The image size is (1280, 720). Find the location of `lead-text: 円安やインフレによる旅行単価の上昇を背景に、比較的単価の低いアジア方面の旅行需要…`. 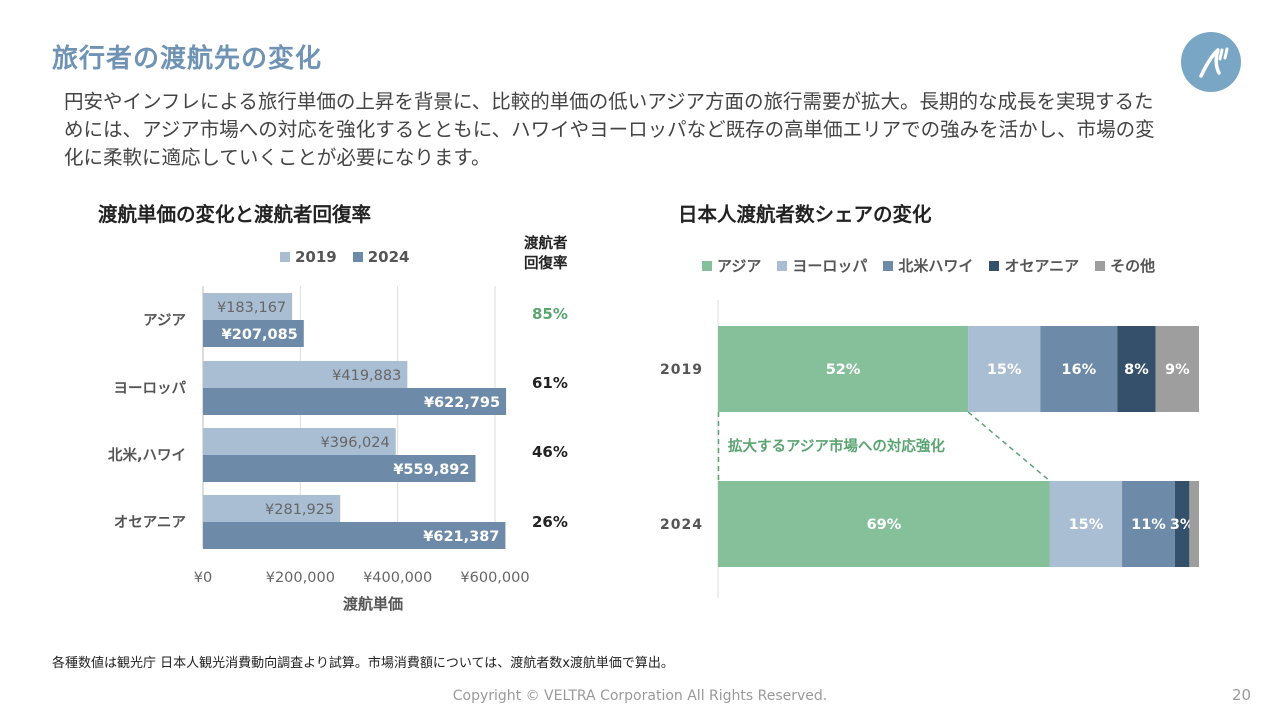

lead-text: 円安やインフレによる旅行単価の上昇を背景に、比較的単価の低いアジア方面の旅行需要… is located at coordinates (609, 129).